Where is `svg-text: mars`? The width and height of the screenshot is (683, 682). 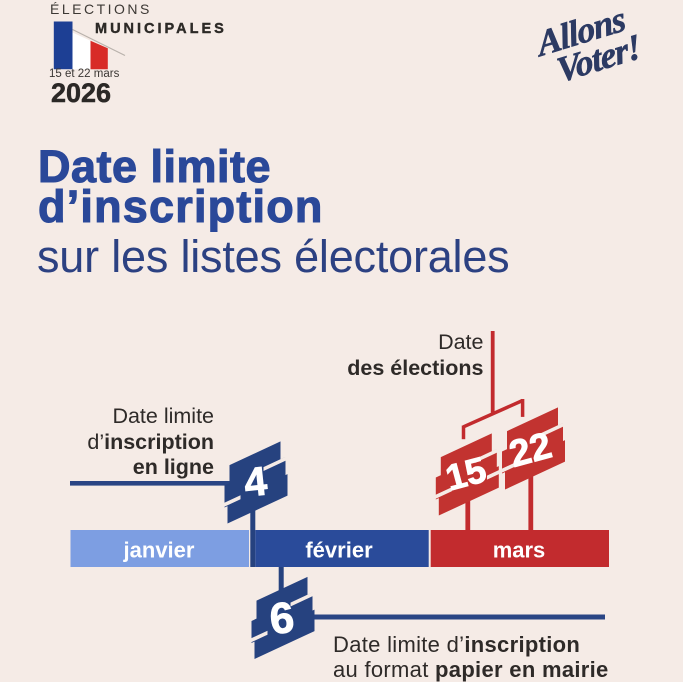 svg-text: mars is located at coordinates (519, 550).